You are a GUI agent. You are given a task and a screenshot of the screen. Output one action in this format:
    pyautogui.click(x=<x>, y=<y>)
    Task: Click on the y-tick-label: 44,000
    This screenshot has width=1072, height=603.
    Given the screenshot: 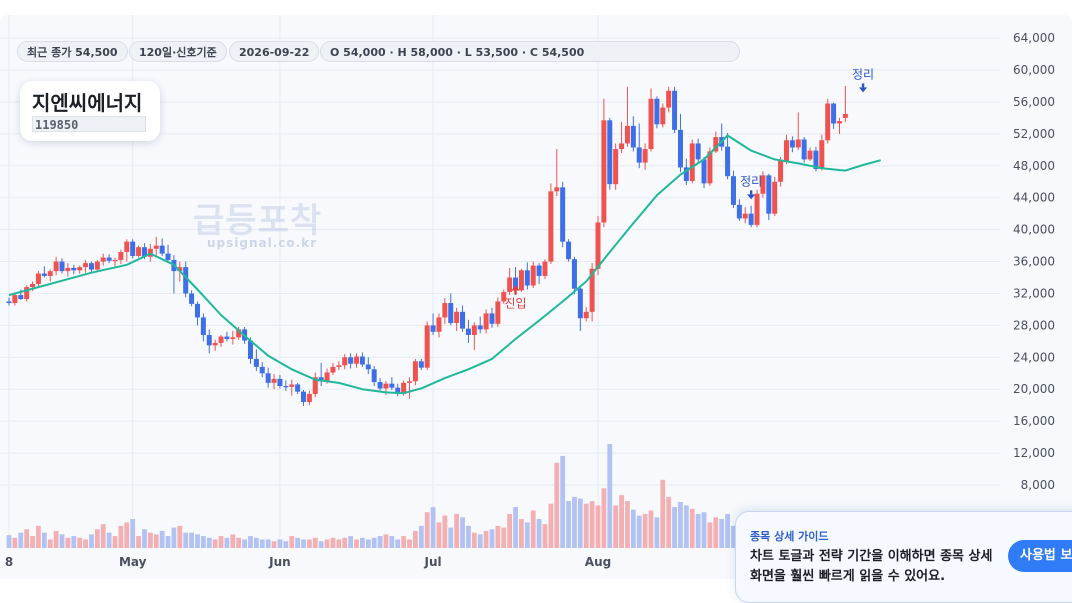 What is the action you would take?
    pyautogui.click(x=1034, y=198)
    